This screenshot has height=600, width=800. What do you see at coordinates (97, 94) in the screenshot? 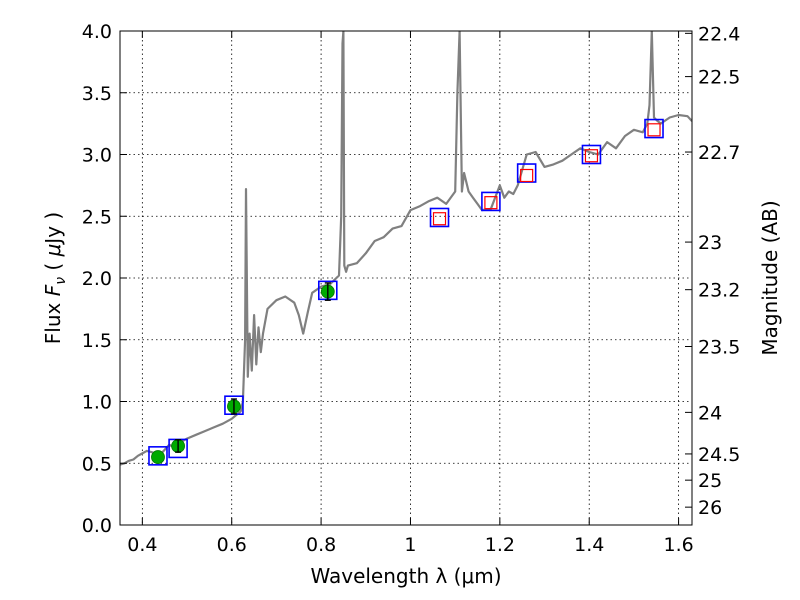
I see `y-tick-label: 3.5` at bounding box center [97, 94].